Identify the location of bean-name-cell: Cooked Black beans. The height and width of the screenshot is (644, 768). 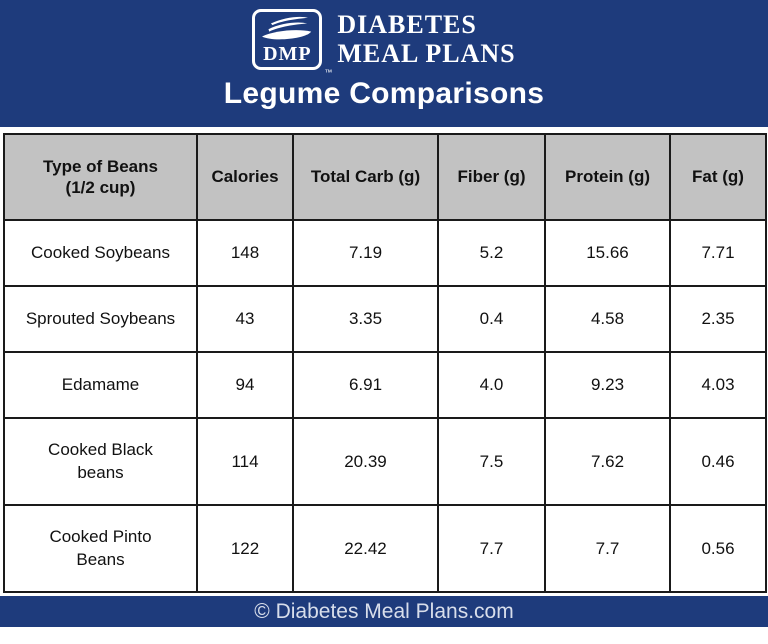
(100, 461).